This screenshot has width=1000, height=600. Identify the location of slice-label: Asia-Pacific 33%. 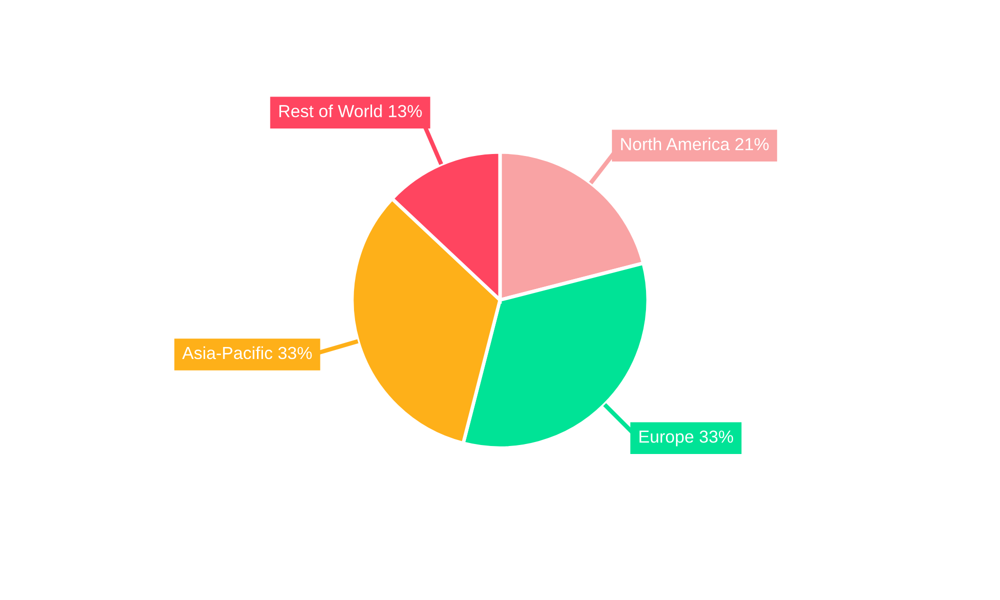
(247, 353).